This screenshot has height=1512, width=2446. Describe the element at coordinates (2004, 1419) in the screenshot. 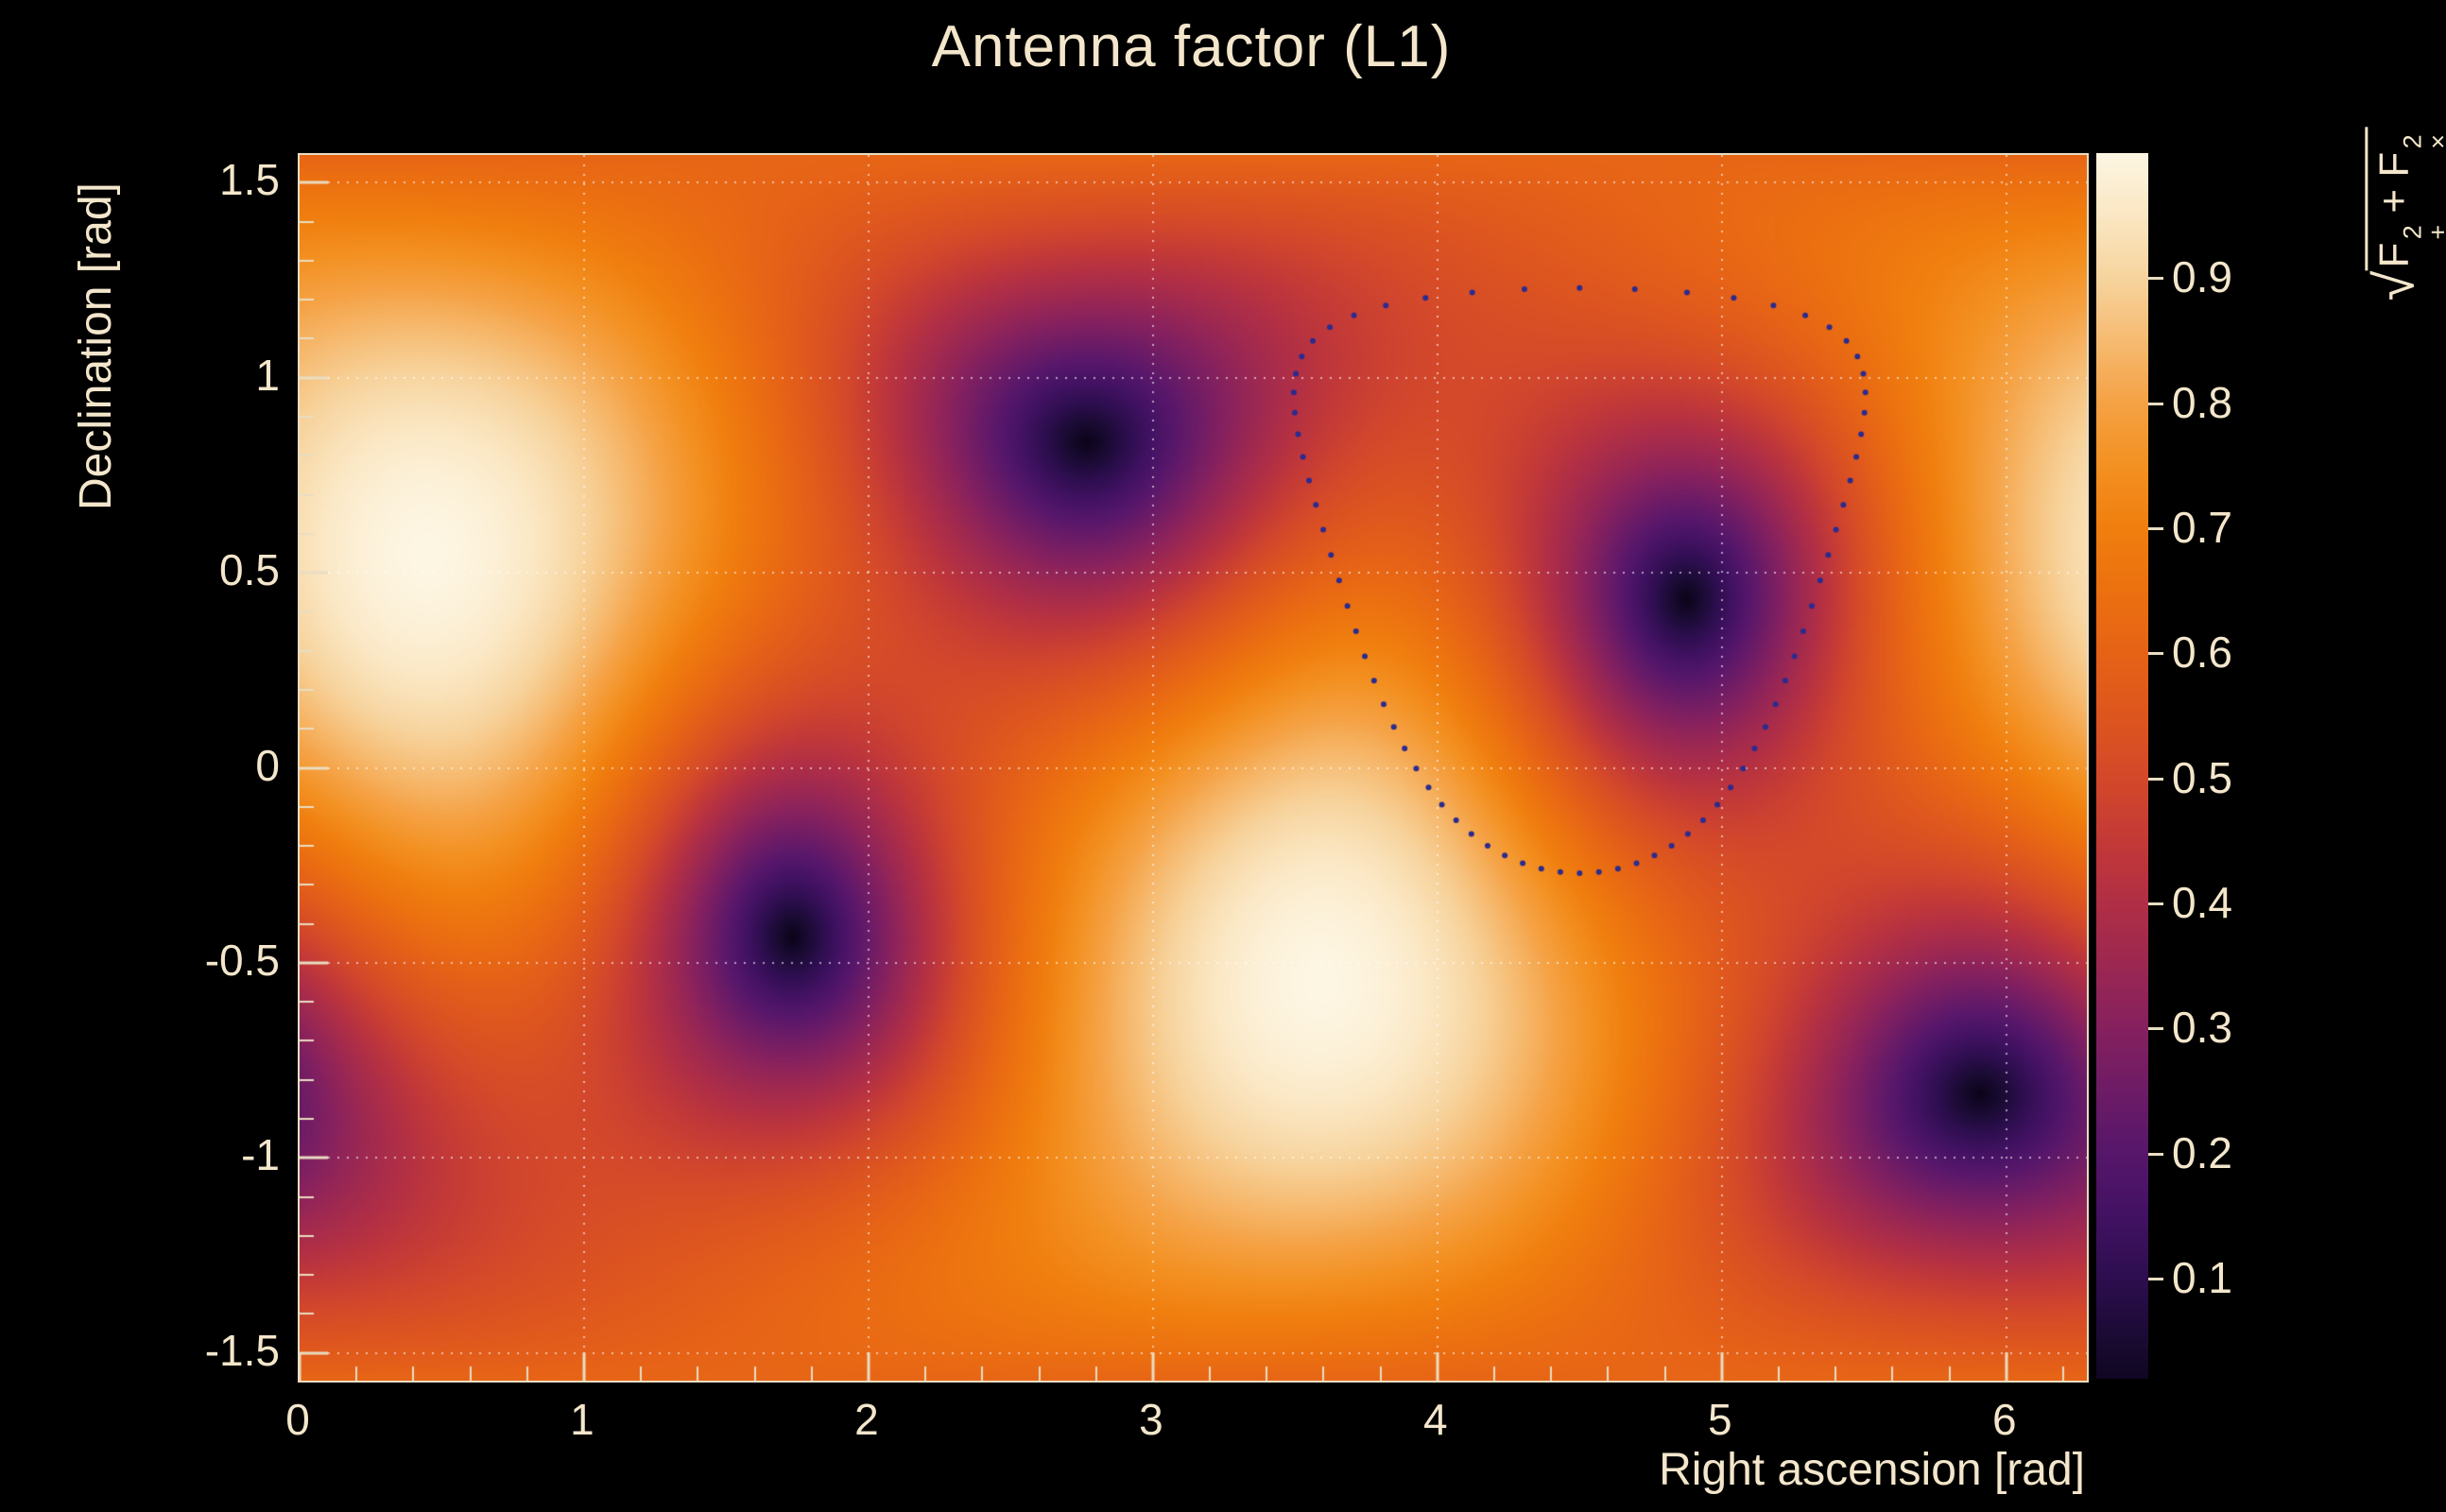

I see `x-tick-label: 6` at that location.